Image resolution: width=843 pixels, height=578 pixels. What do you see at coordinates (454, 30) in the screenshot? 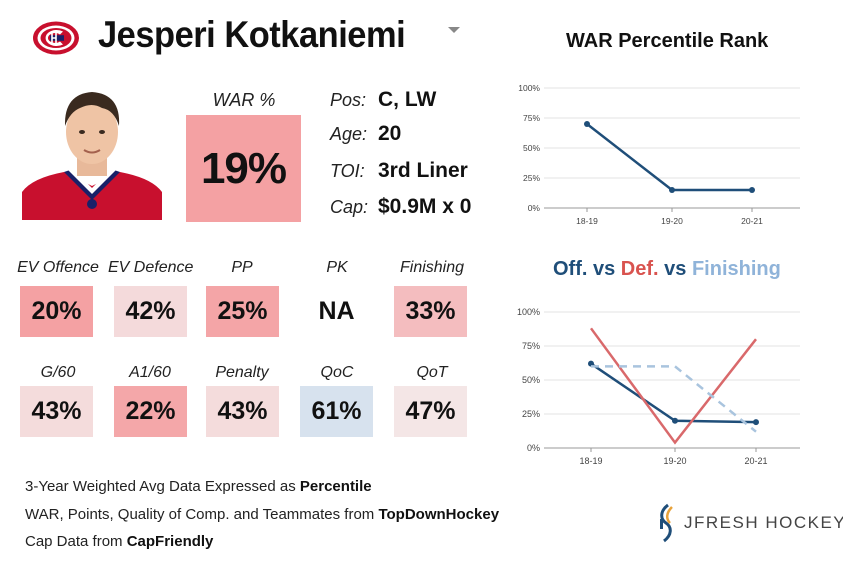
I see `player-dropdown-chevron-icon` at bounding box center [454, 30].